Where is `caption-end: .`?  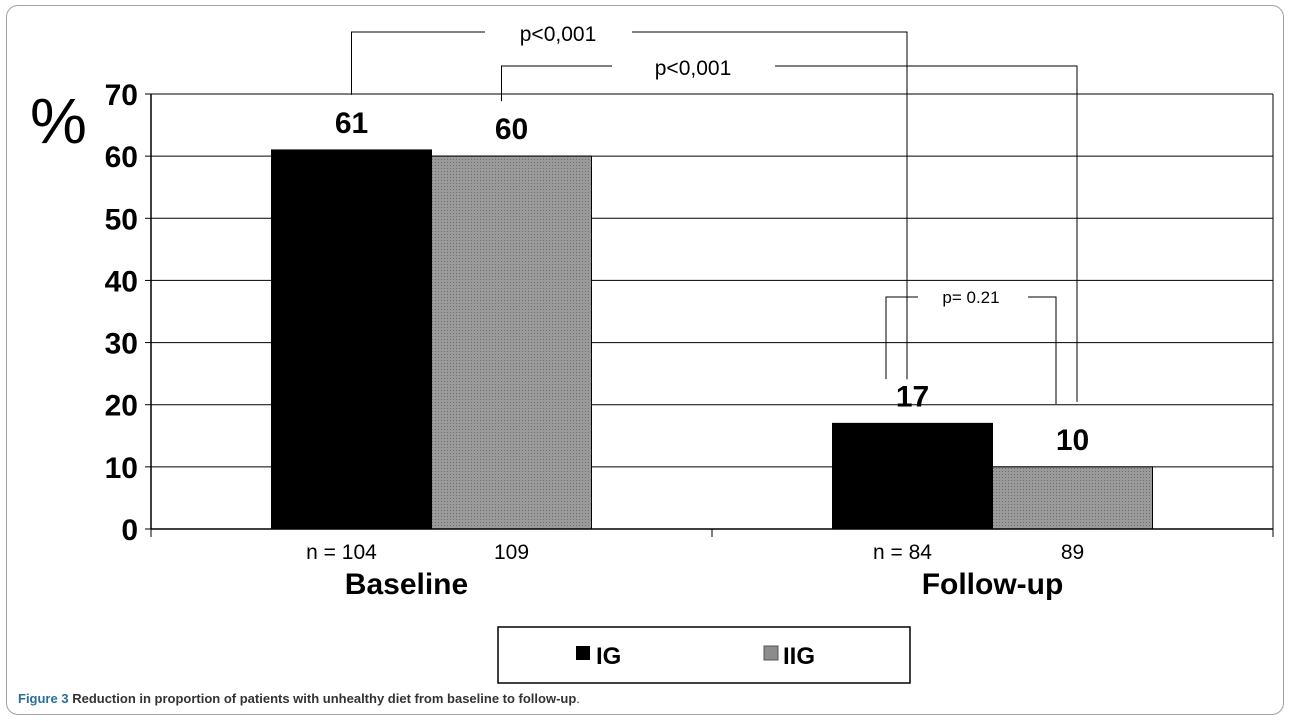
caption-end: . is located at coordinates (578, 698).